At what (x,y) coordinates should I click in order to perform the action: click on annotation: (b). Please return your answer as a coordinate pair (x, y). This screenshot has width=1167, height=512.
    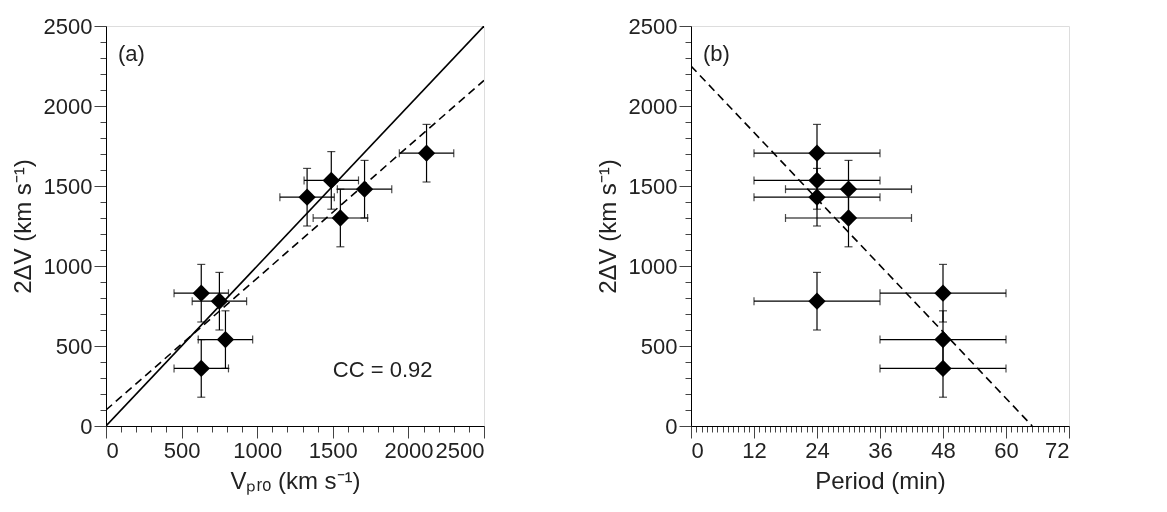
    Looking at the image, I should click on (716, 53).